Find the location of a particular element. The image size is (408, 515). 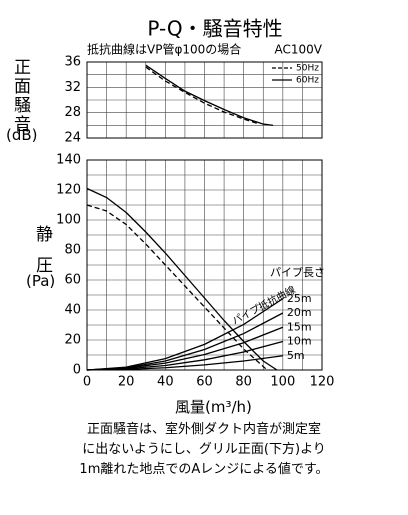

y-tick-label: 36 is located at coordinates (72, 62).